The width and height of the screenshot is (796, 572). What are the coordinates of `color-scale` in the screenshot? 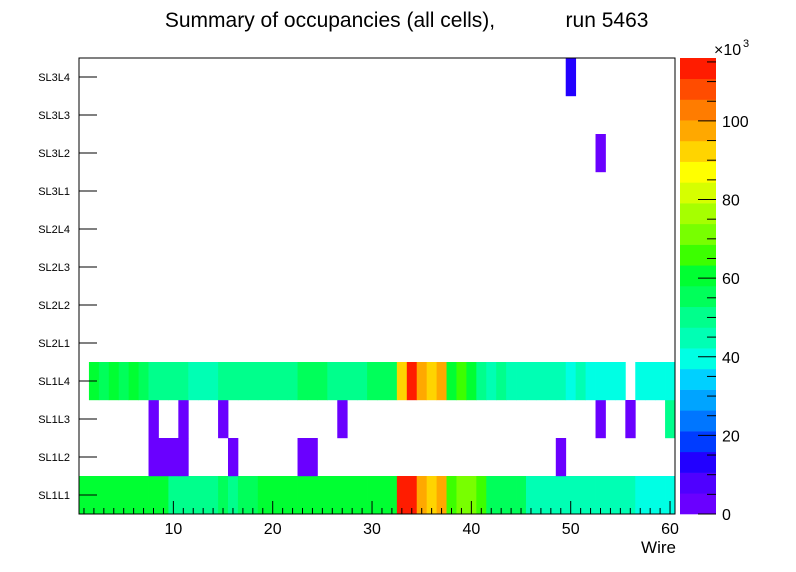 It's located at (698, 286).